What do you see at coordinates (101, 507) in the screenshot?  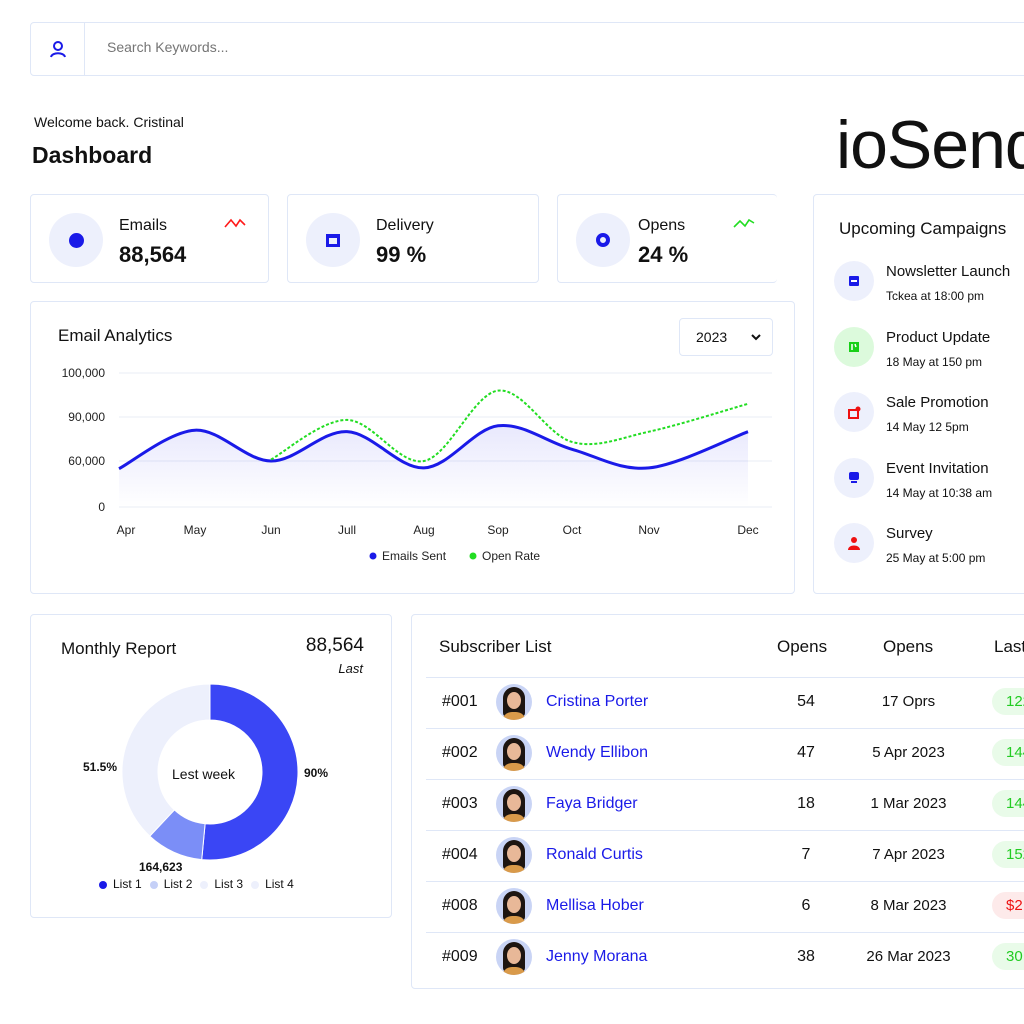 I see `y-tick-label: 0` at bounding box center [101, 507].